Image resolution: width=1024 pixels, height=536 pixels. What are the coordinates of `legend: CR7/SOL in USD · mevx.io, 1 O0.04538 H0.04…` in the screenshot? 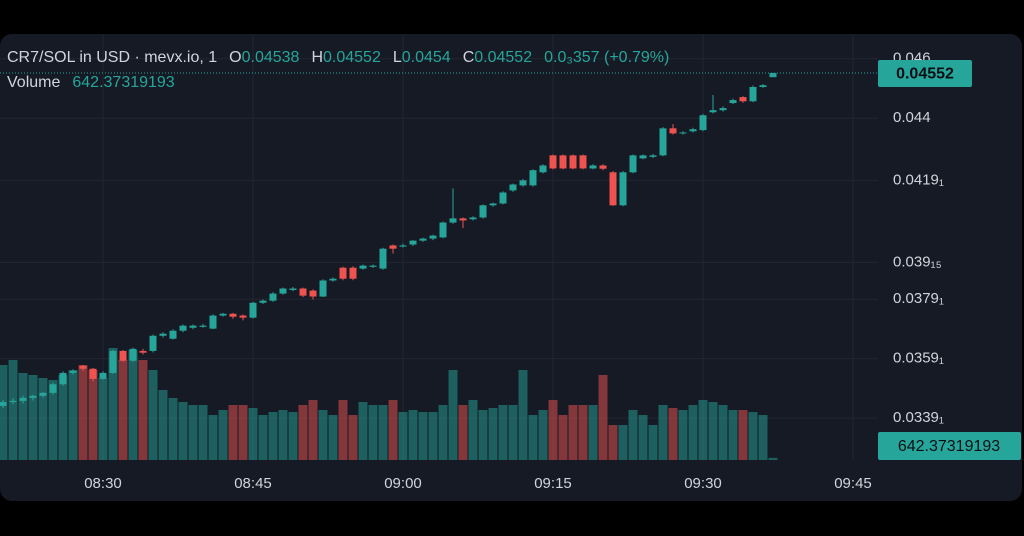 It's located at (344, 70).